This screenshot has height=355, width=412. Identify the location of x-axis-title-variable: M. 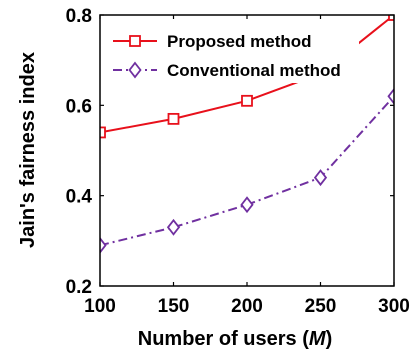
(318, 339).